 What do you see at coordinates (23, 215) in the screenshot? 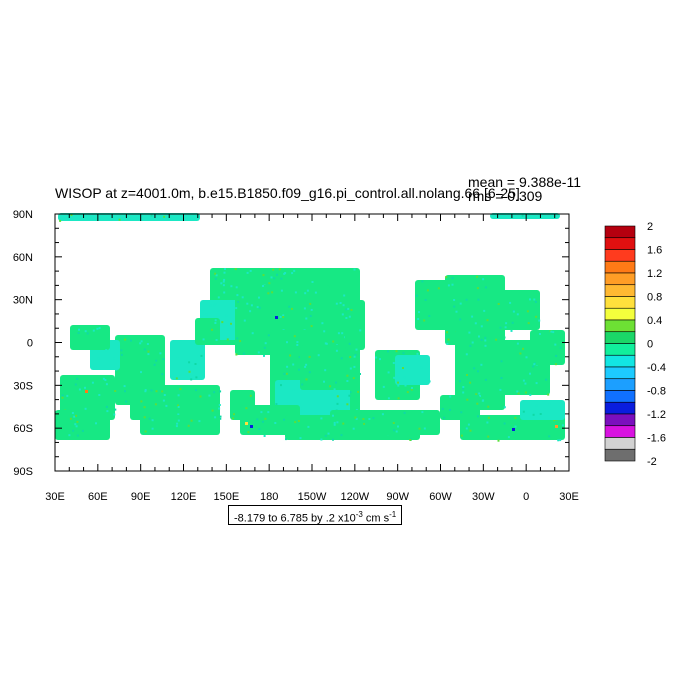
I see `y-tick-label: 90N` at bounding box center [23, 215].